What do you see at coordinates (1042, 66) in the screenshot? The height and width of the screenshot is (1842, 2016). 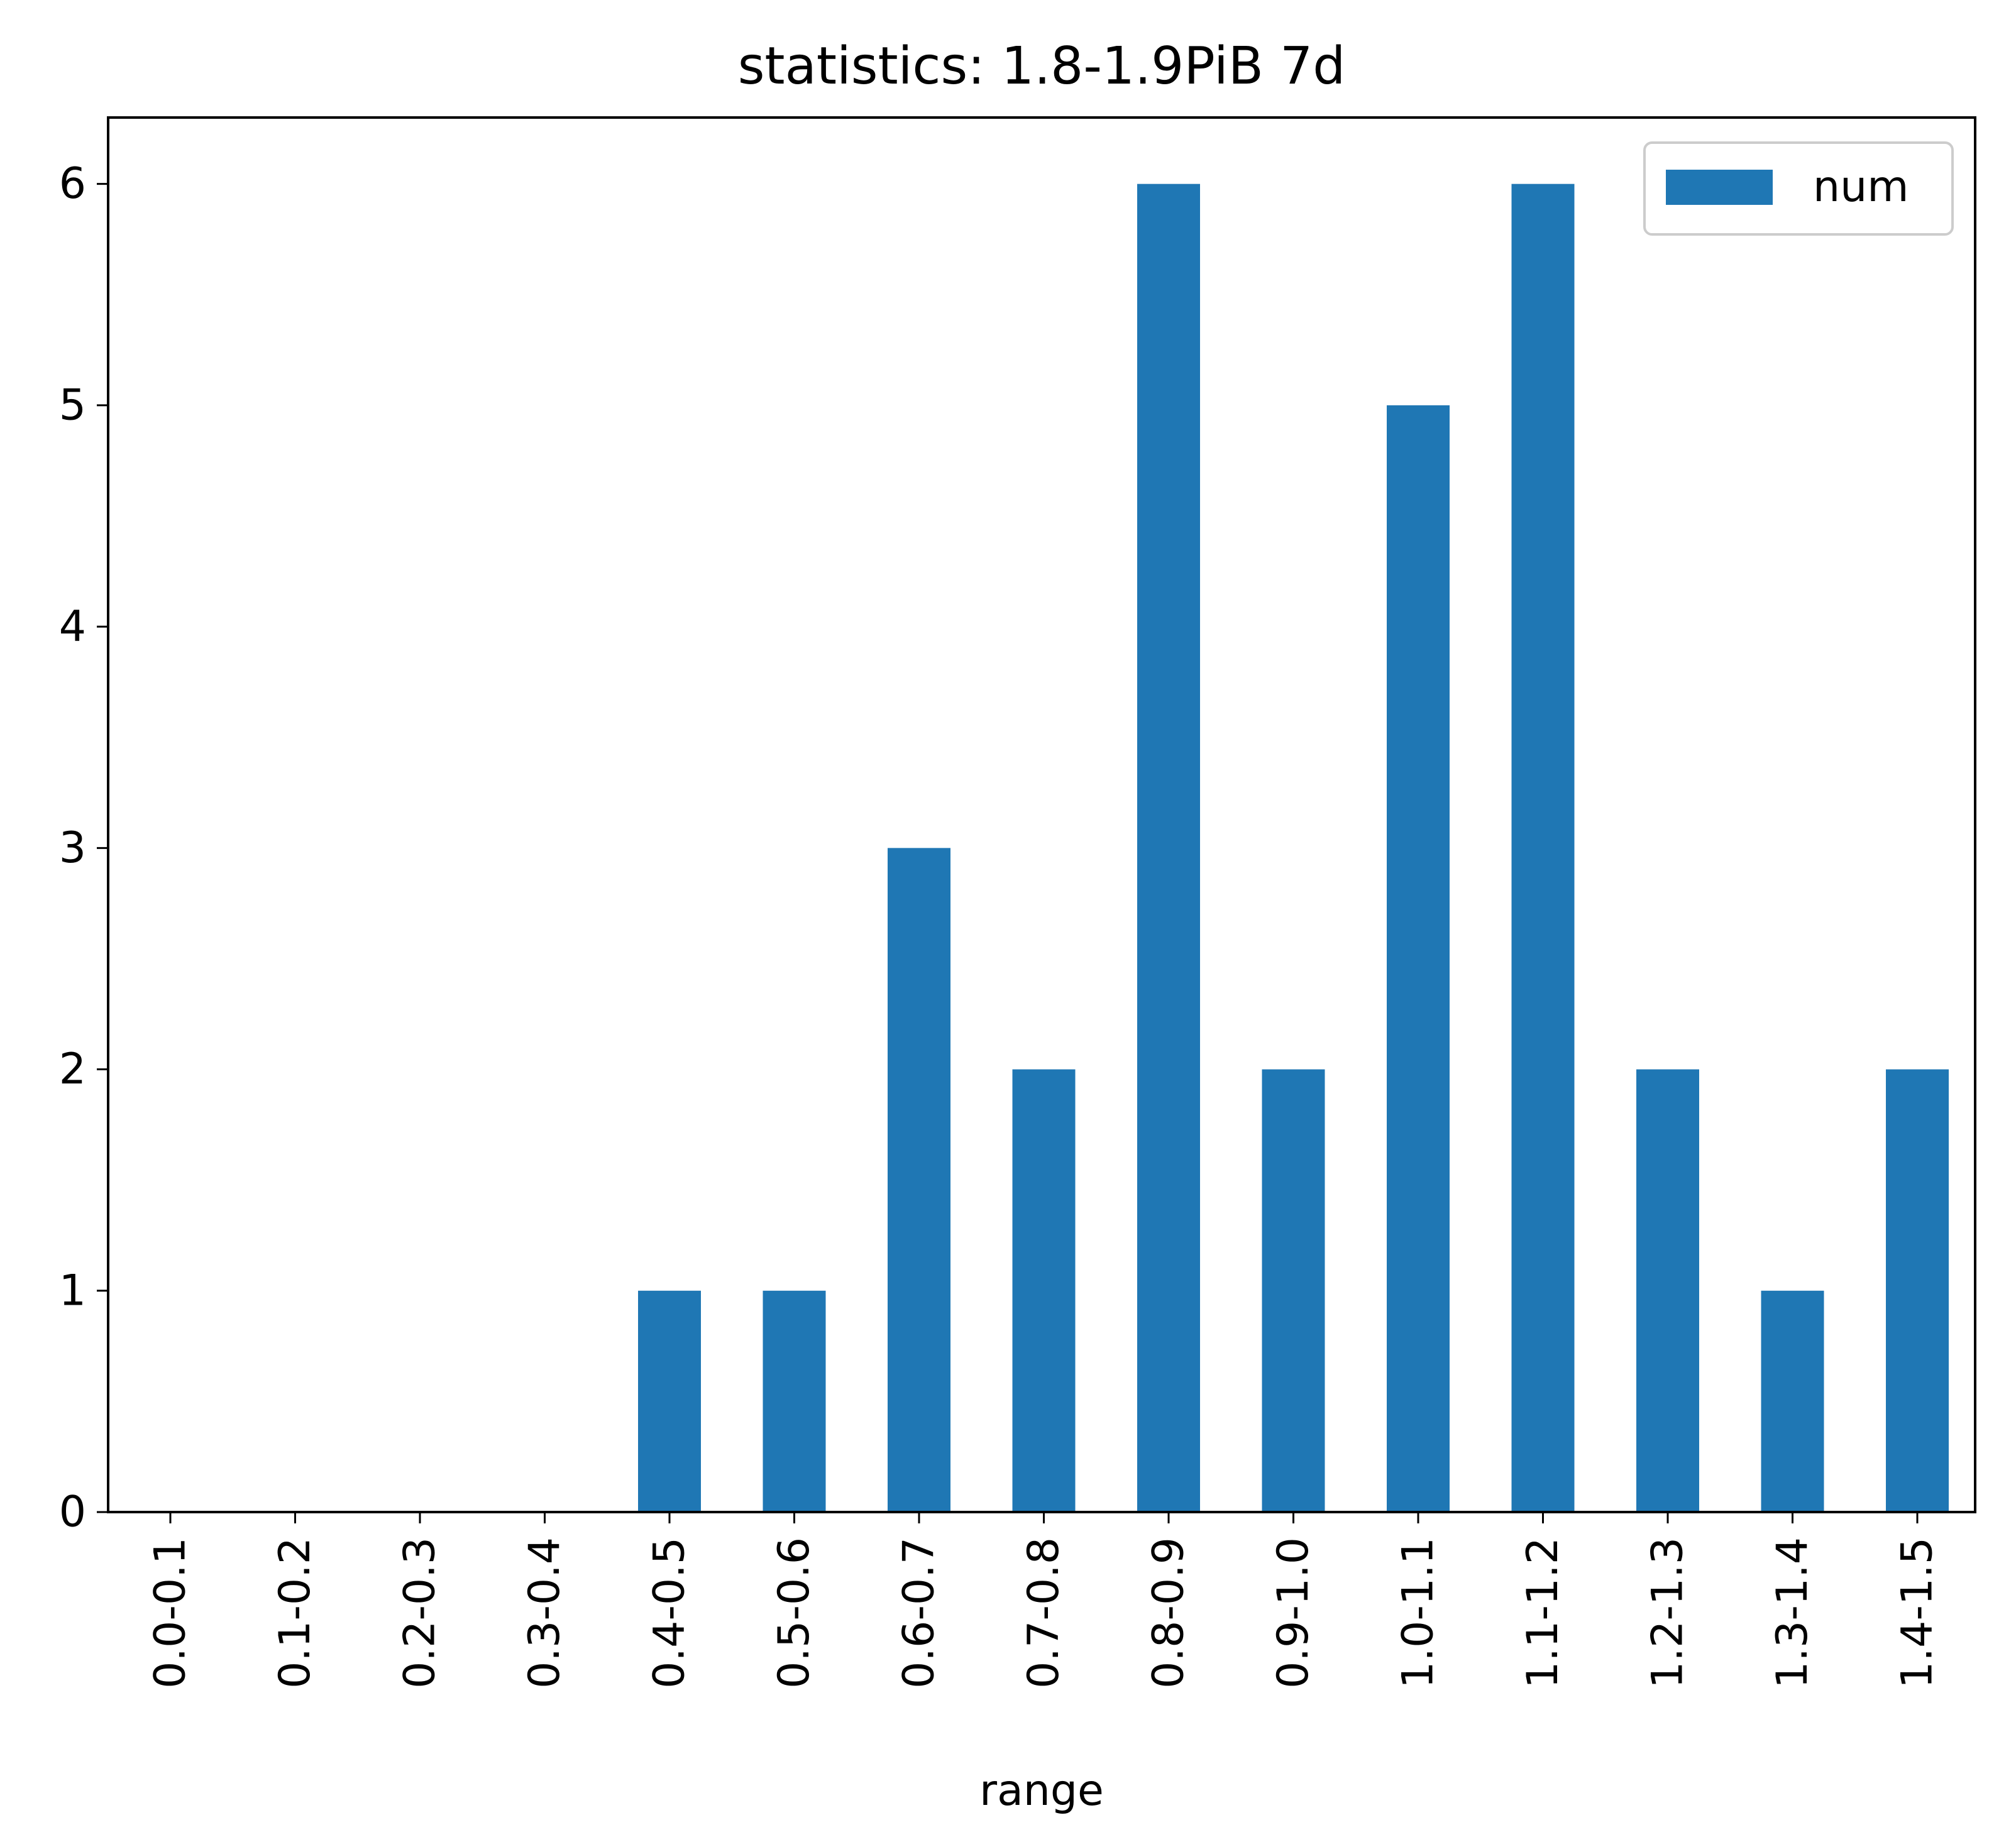 I see `chart-title: statistics: 1.8-1.9PiB 7d` at bounding box center [1042, 66].